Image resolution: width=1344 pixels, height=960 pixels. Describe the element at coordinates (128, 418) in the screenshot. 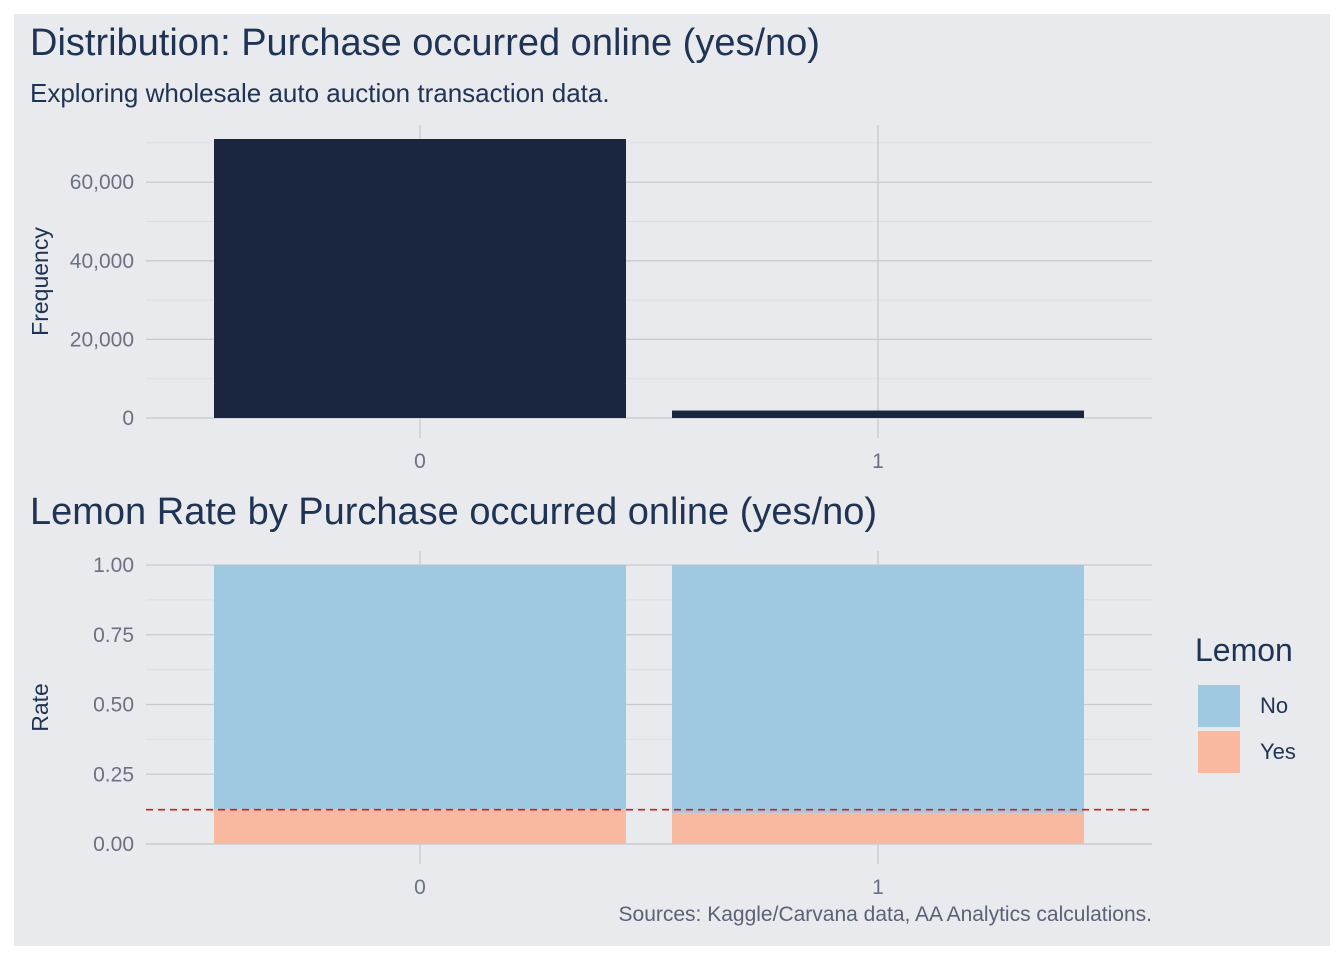

I see `y-tick-label: 0` at that location.